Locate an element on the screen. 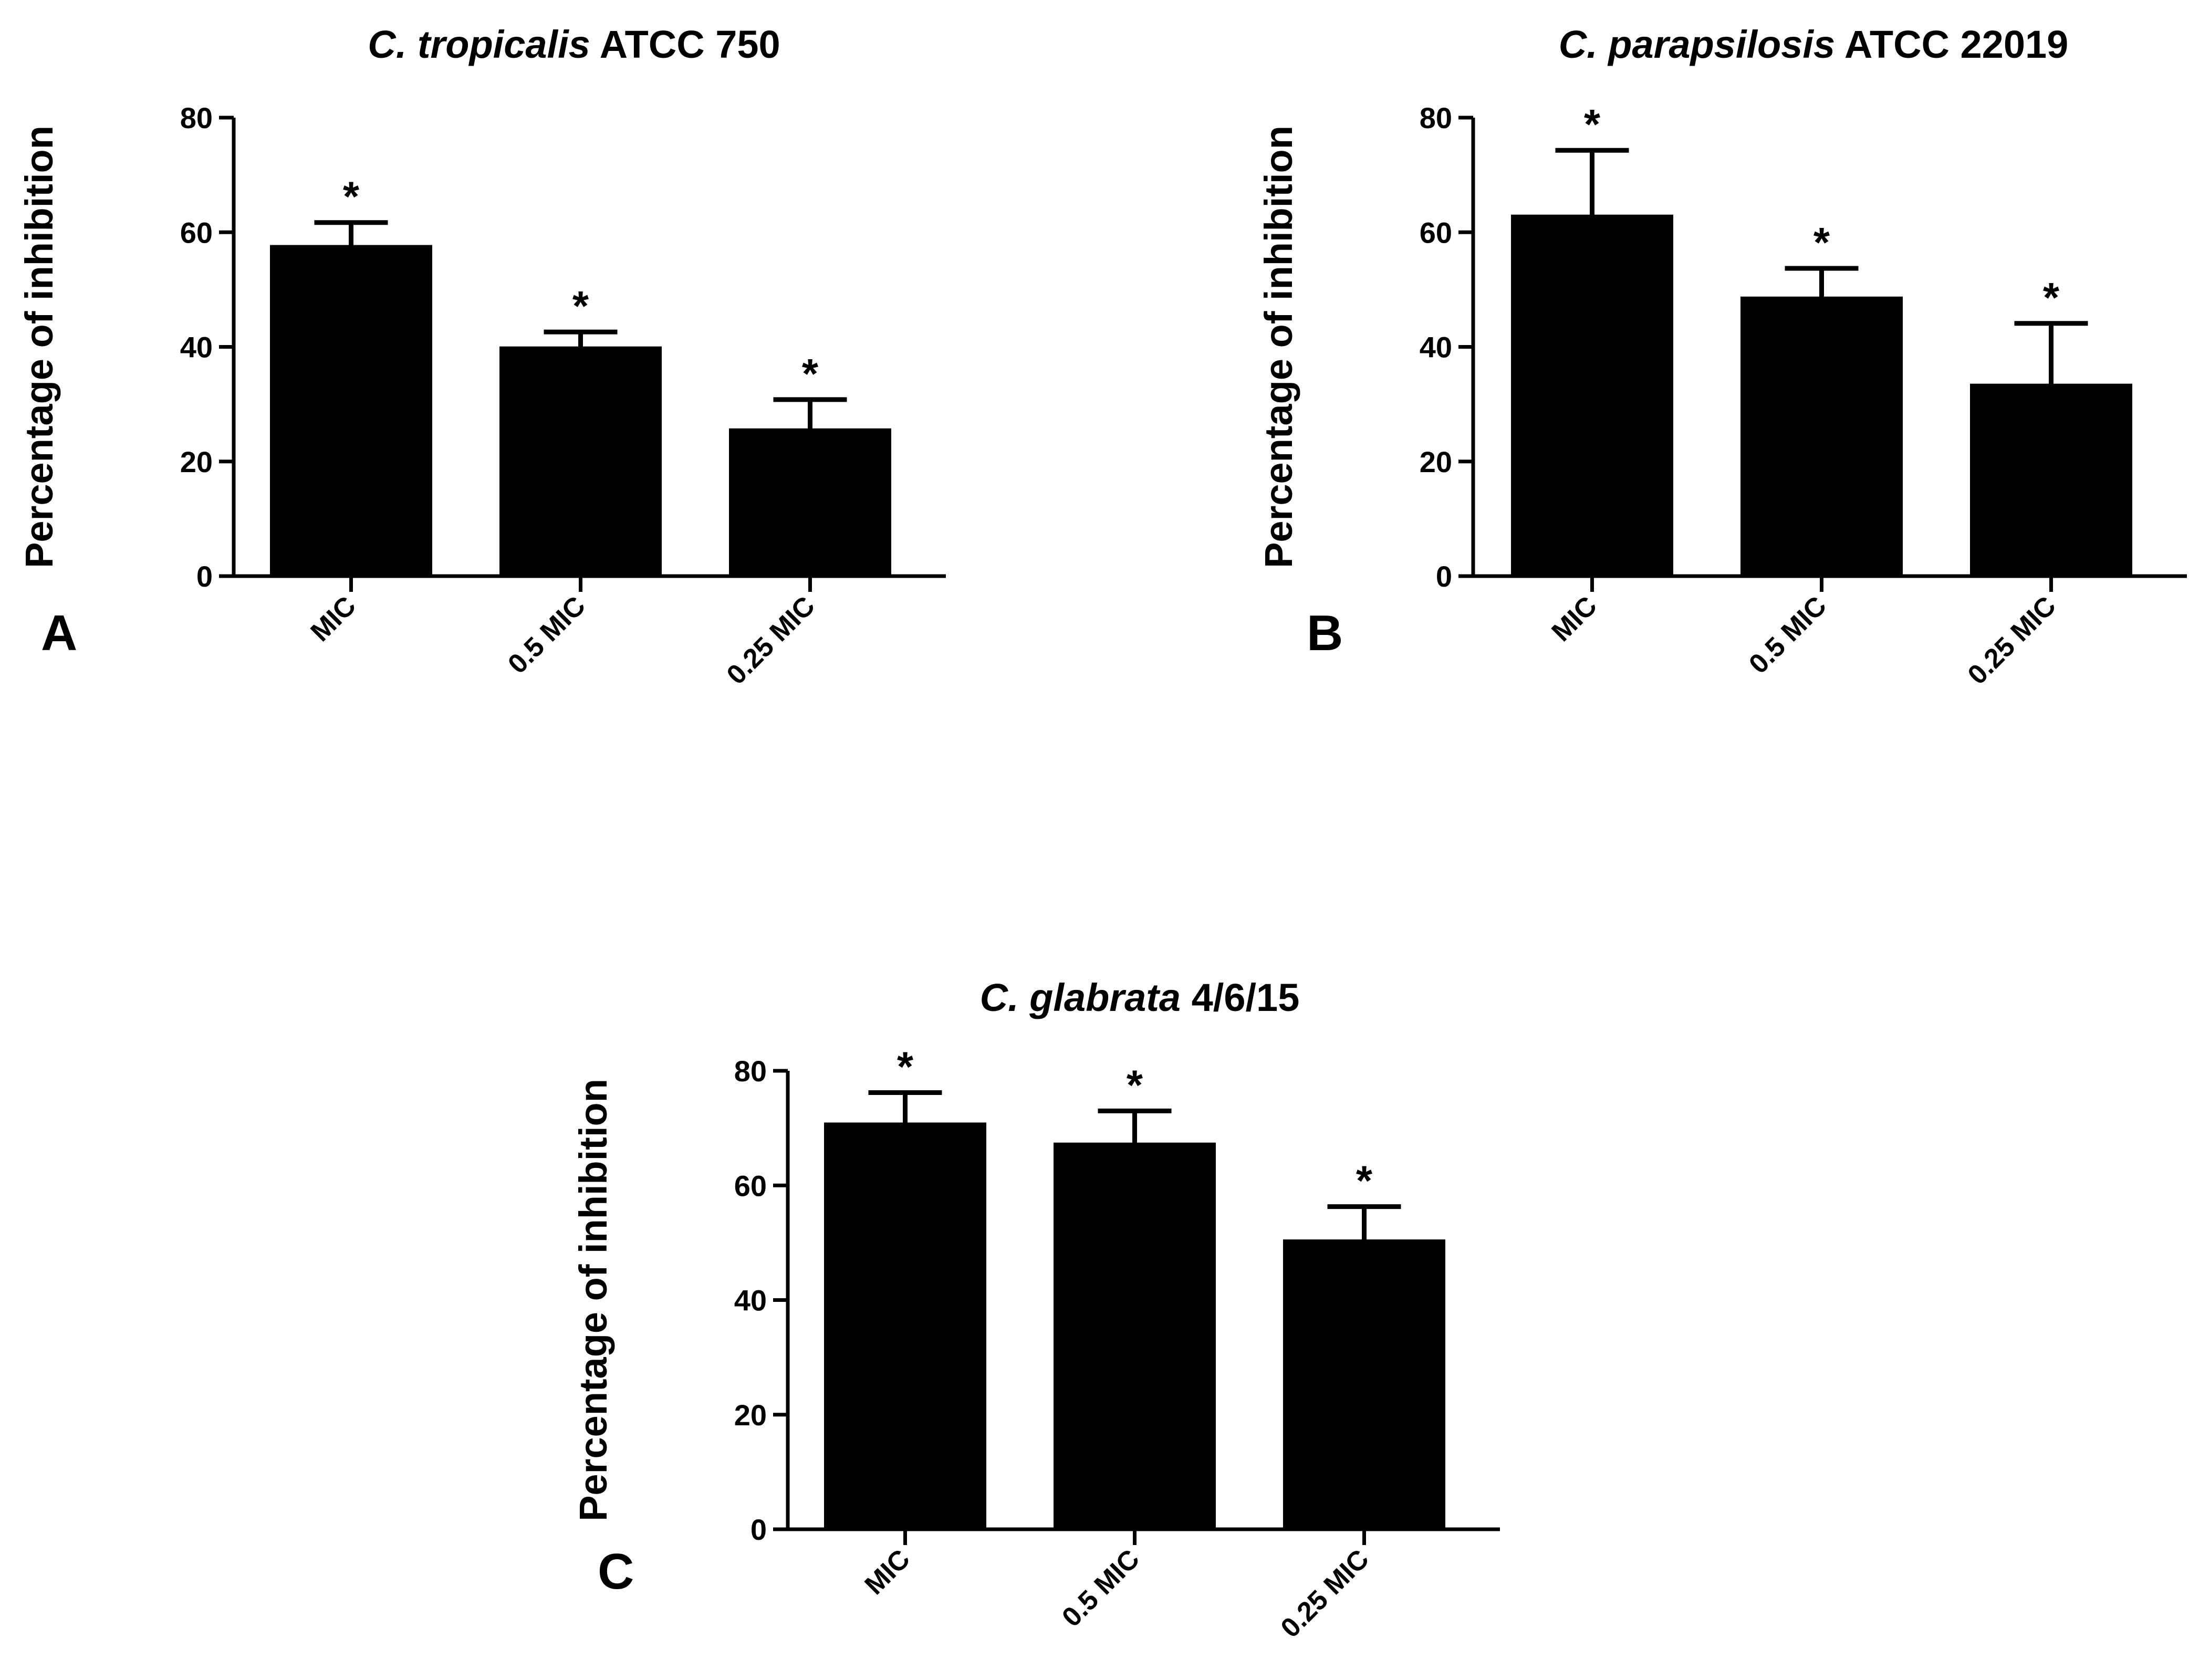  panel-letter: A is located at coordinates (59, 633).